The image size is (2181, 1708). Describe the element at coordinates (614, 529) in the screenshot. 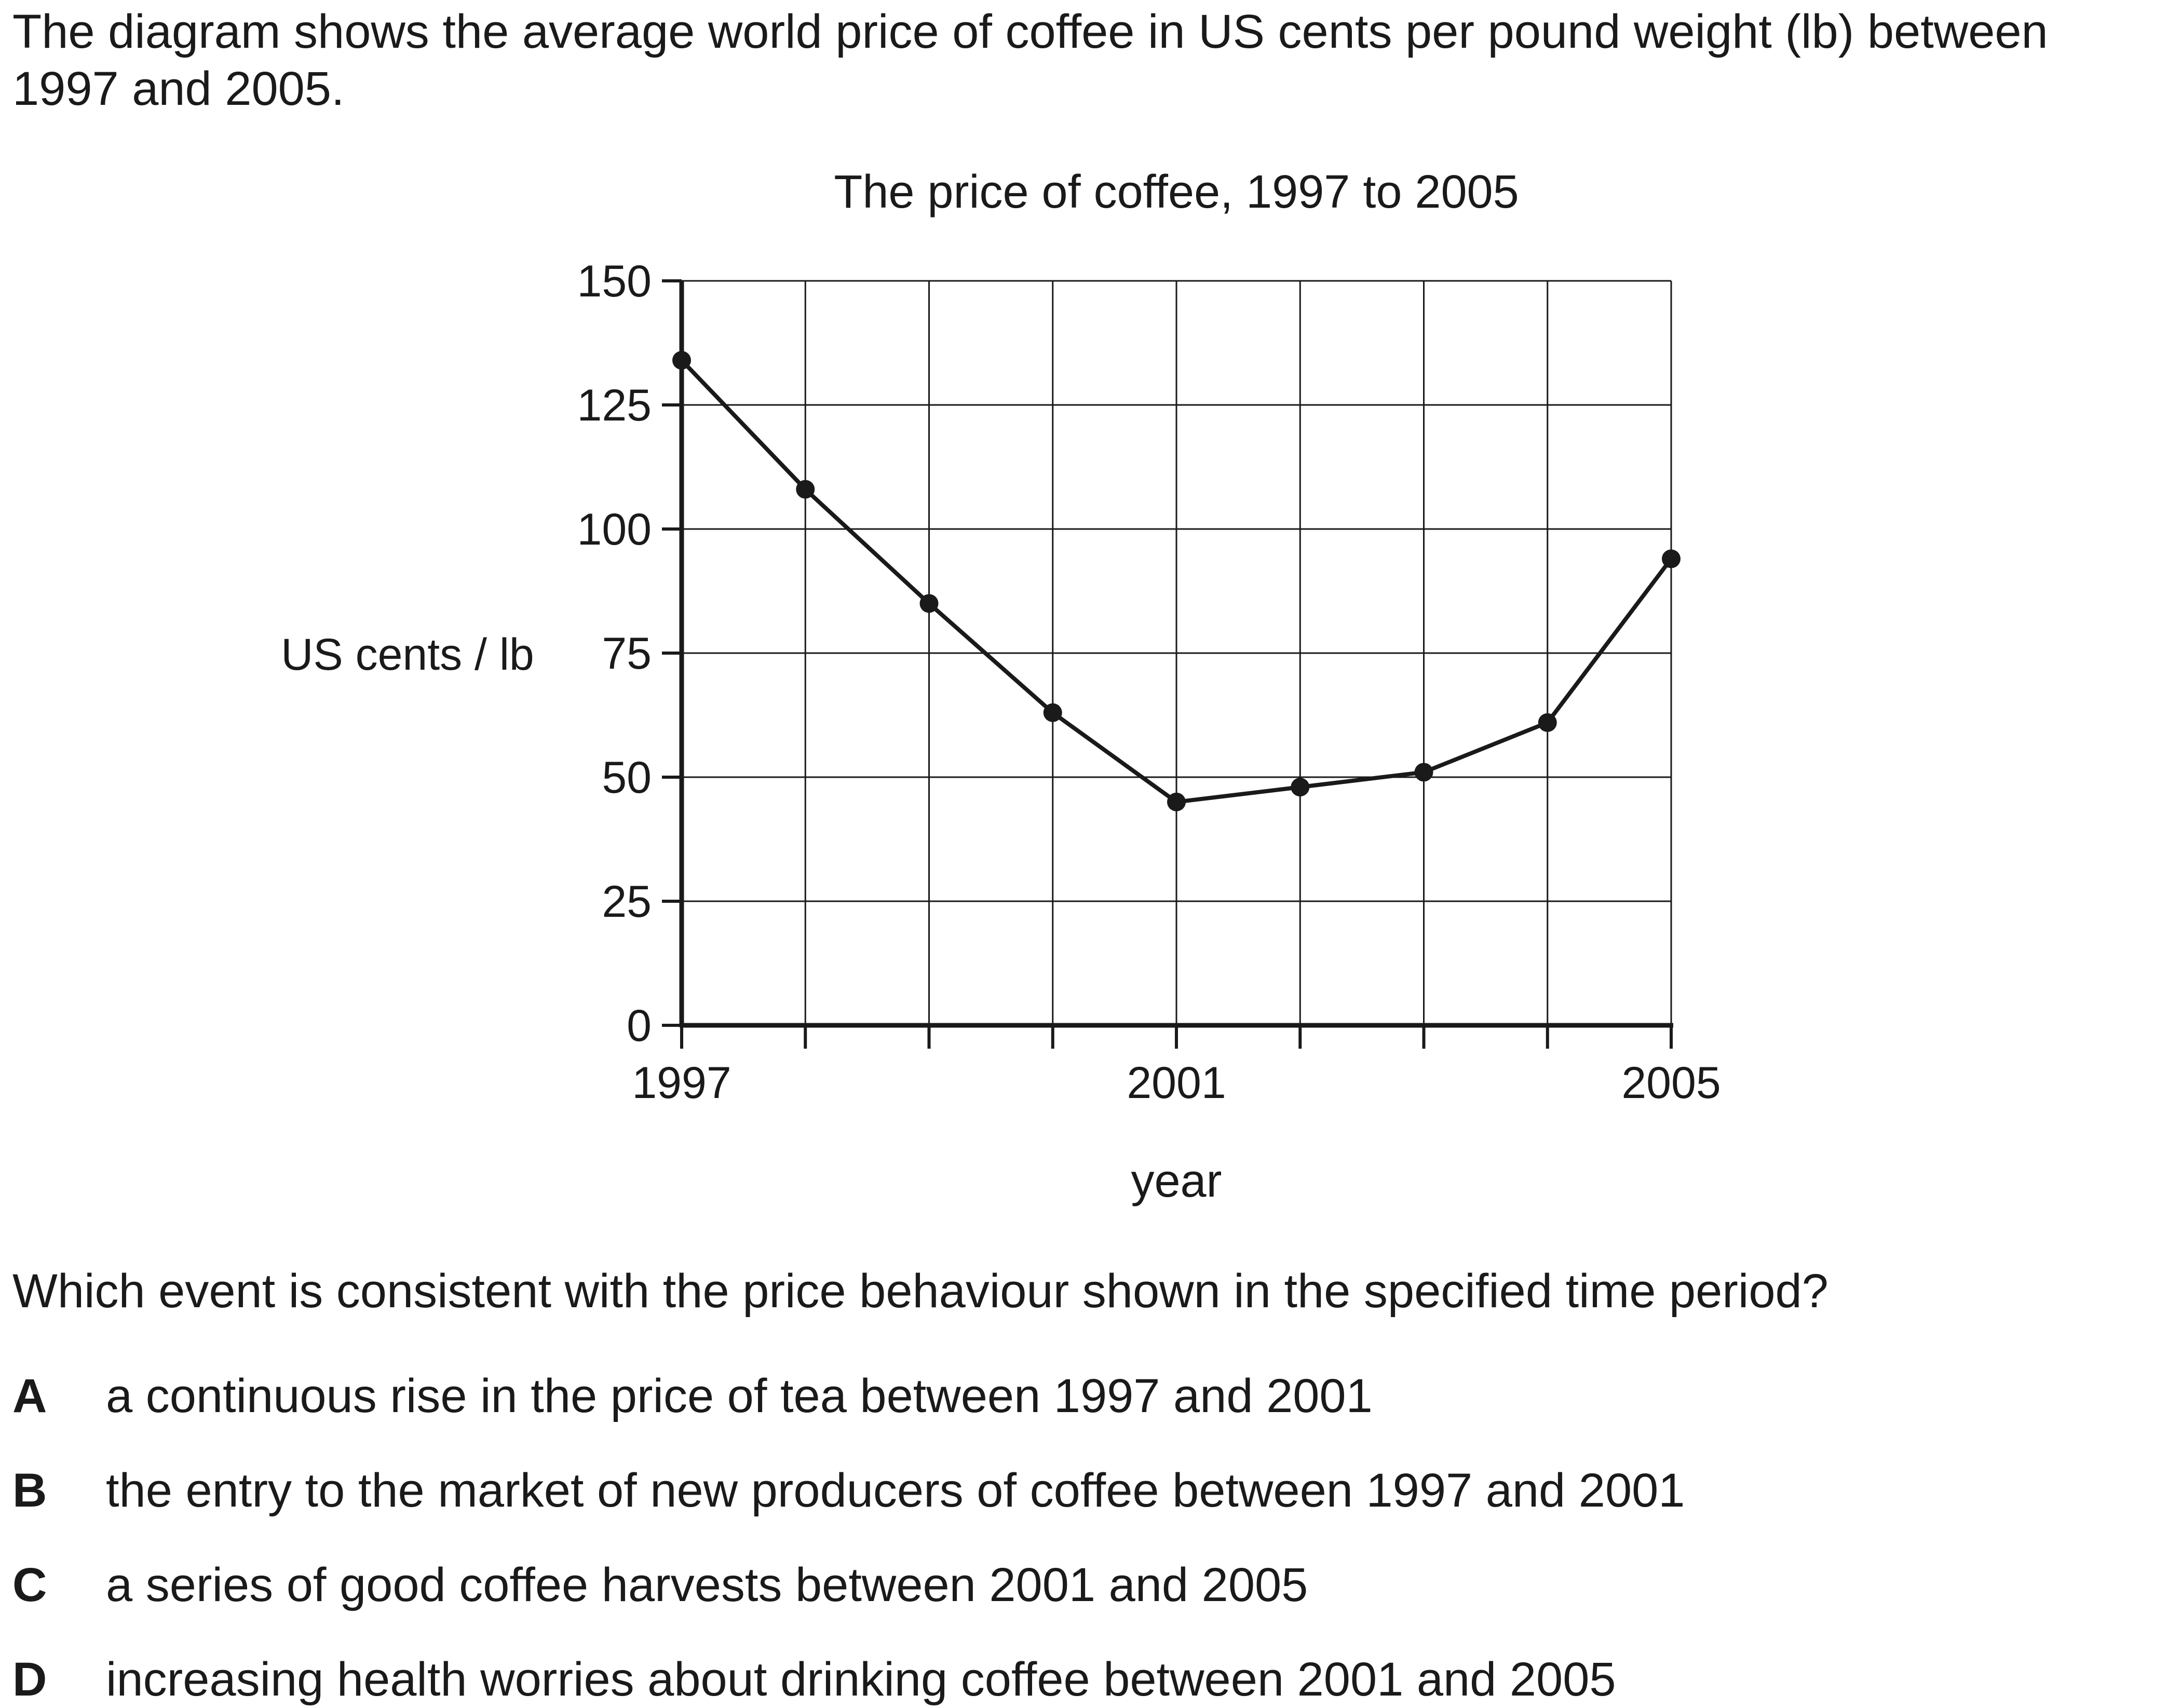

I see `y-tick-label: 100` at that location.